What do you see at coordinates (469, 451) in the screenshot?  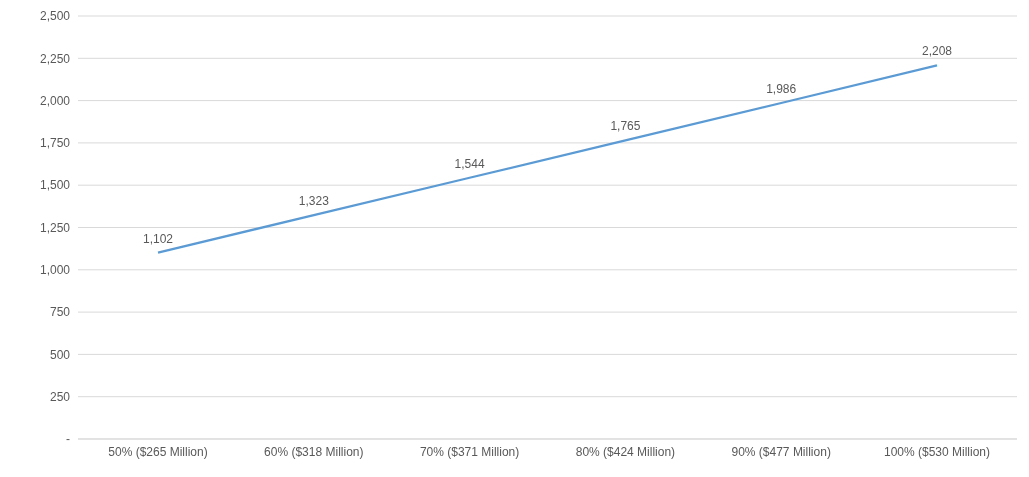 I see `x-tick-label: 70% ($371 Million)` at bounding box center [469, 451].